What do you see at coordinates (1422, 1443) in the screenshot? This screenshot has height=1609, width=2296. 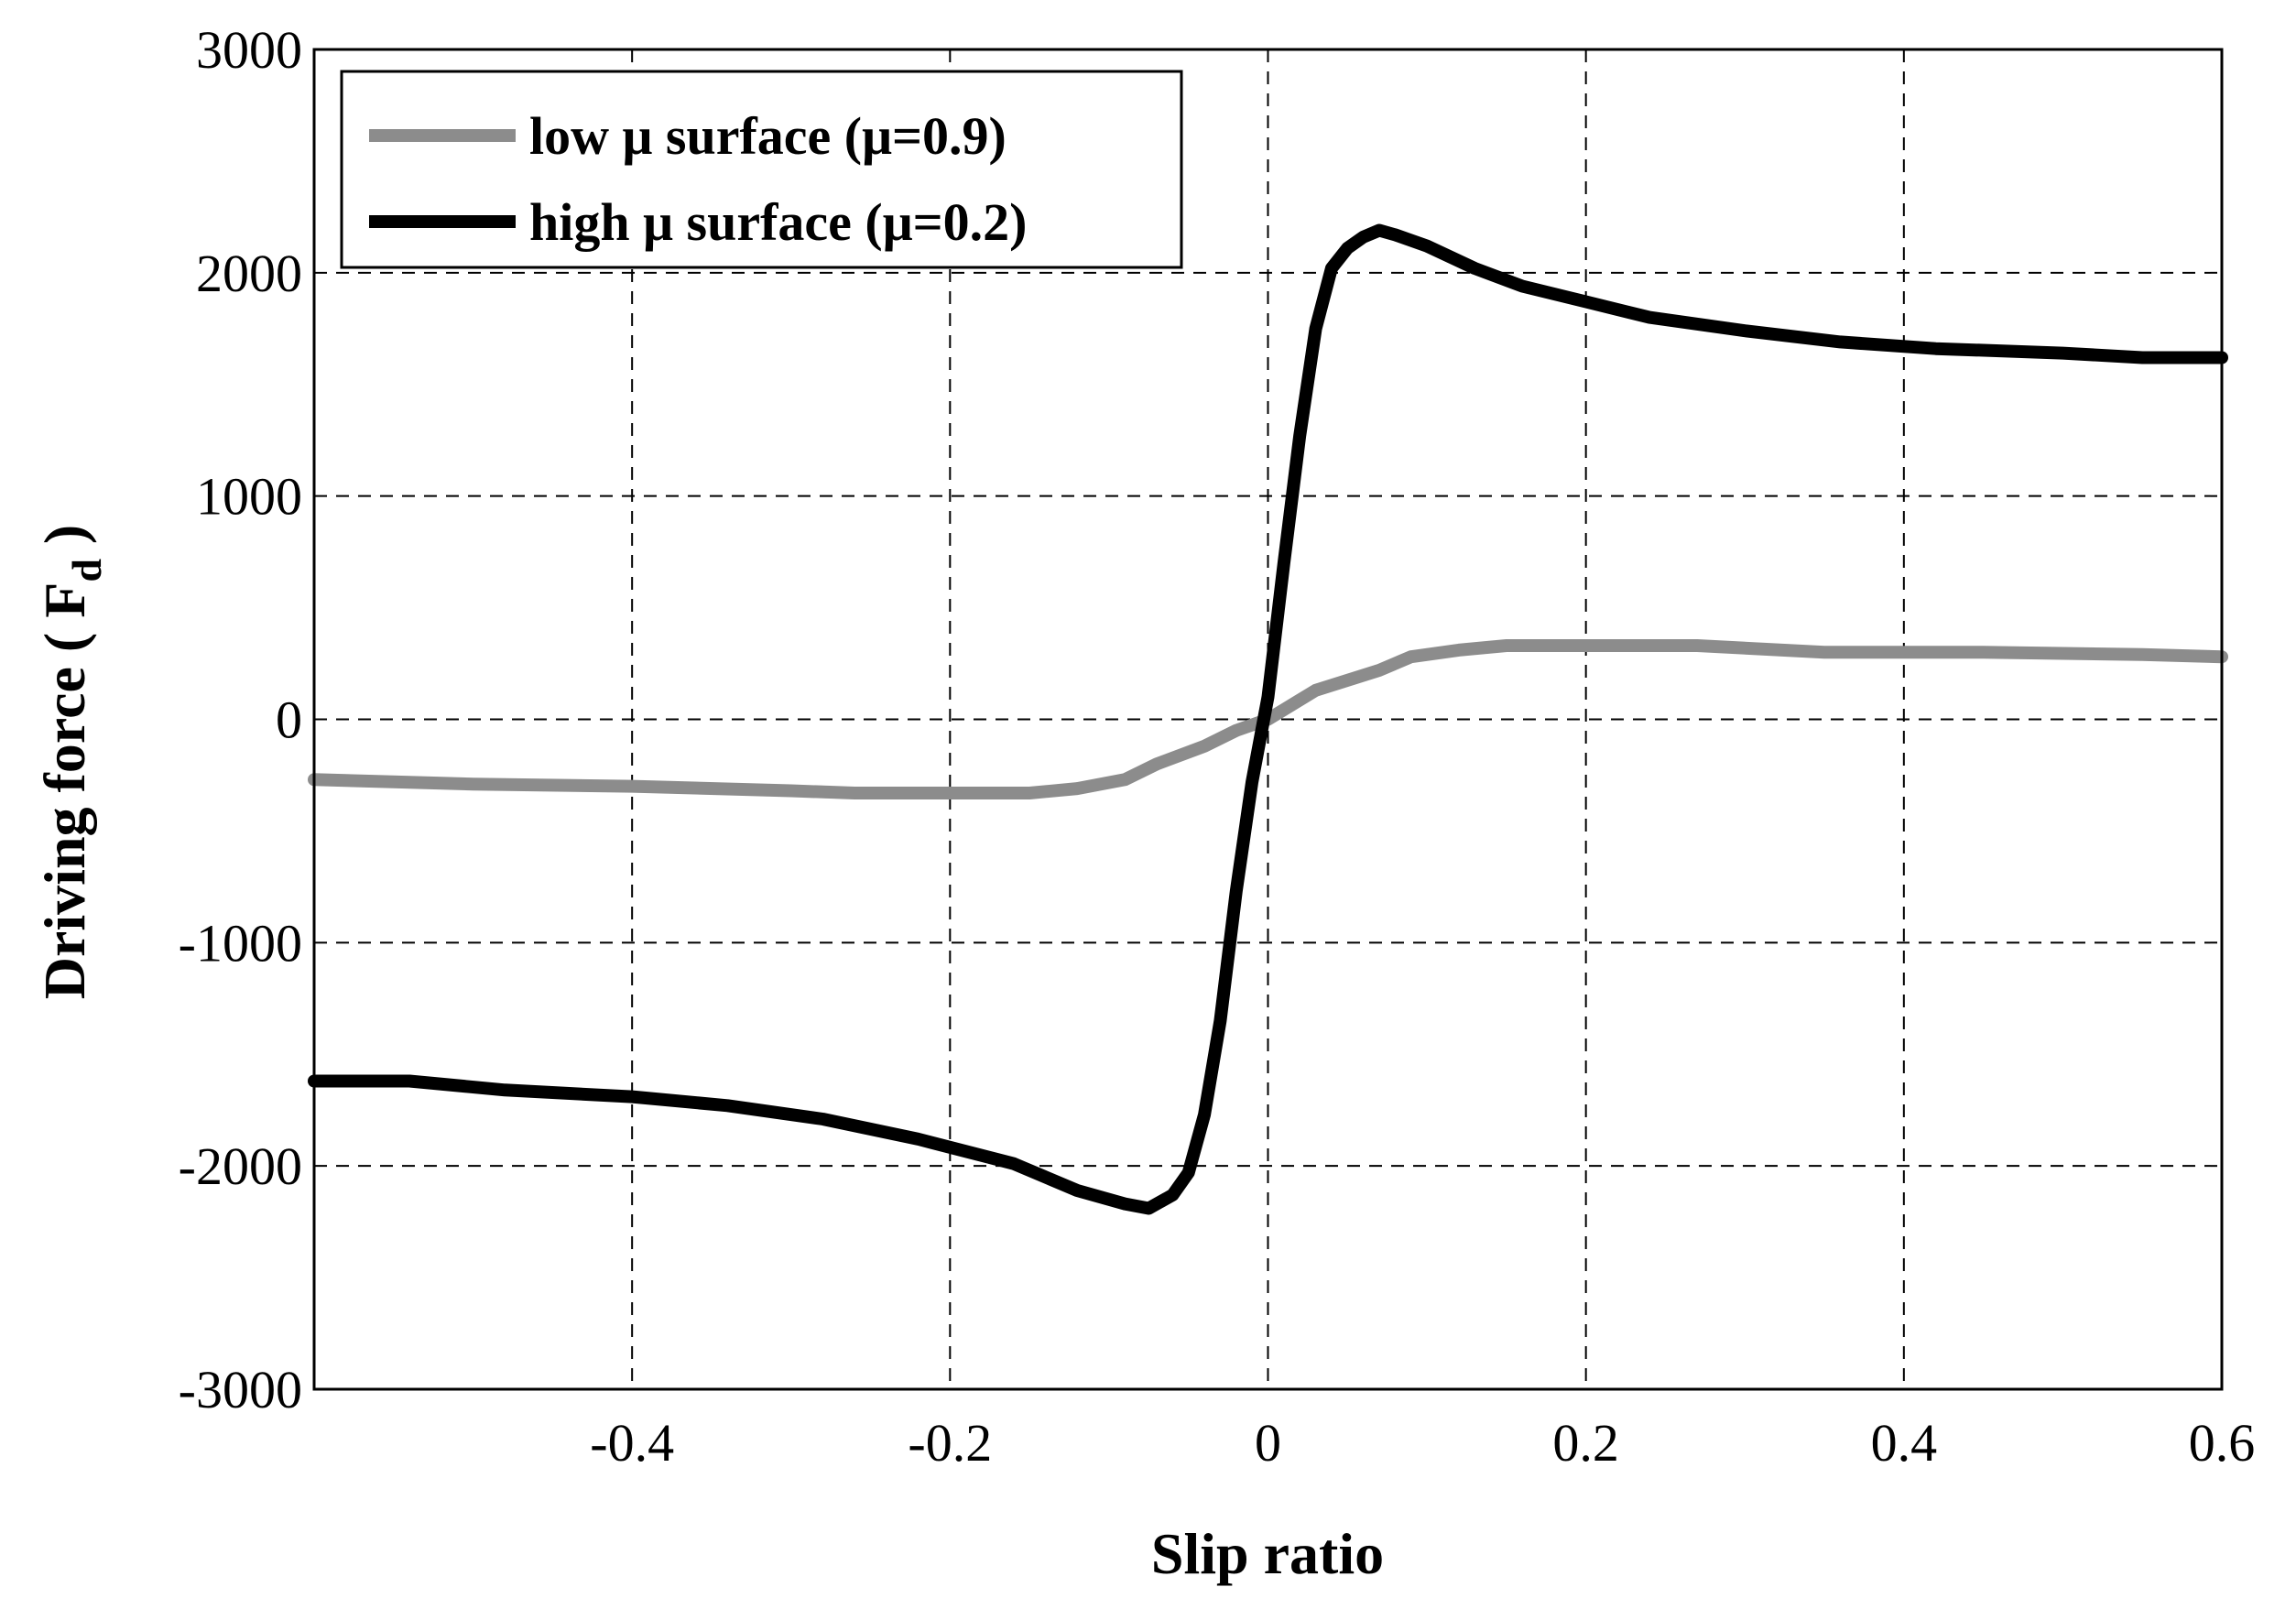 I see `x-tick-labels: -0.4 -0.2 0 0.2 0.4 0.6` at bounding box center [1422, 1443].